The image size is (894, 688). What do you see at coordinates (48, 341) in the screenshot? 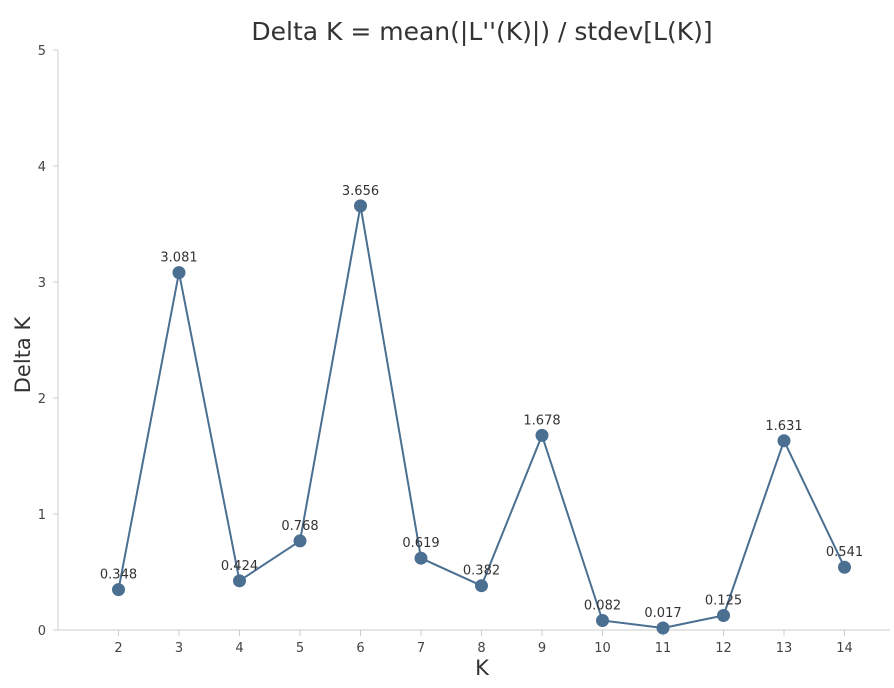
I see `y-axis-ticks: 0 1 2 3 4 5` at bounding box center [48, 341].